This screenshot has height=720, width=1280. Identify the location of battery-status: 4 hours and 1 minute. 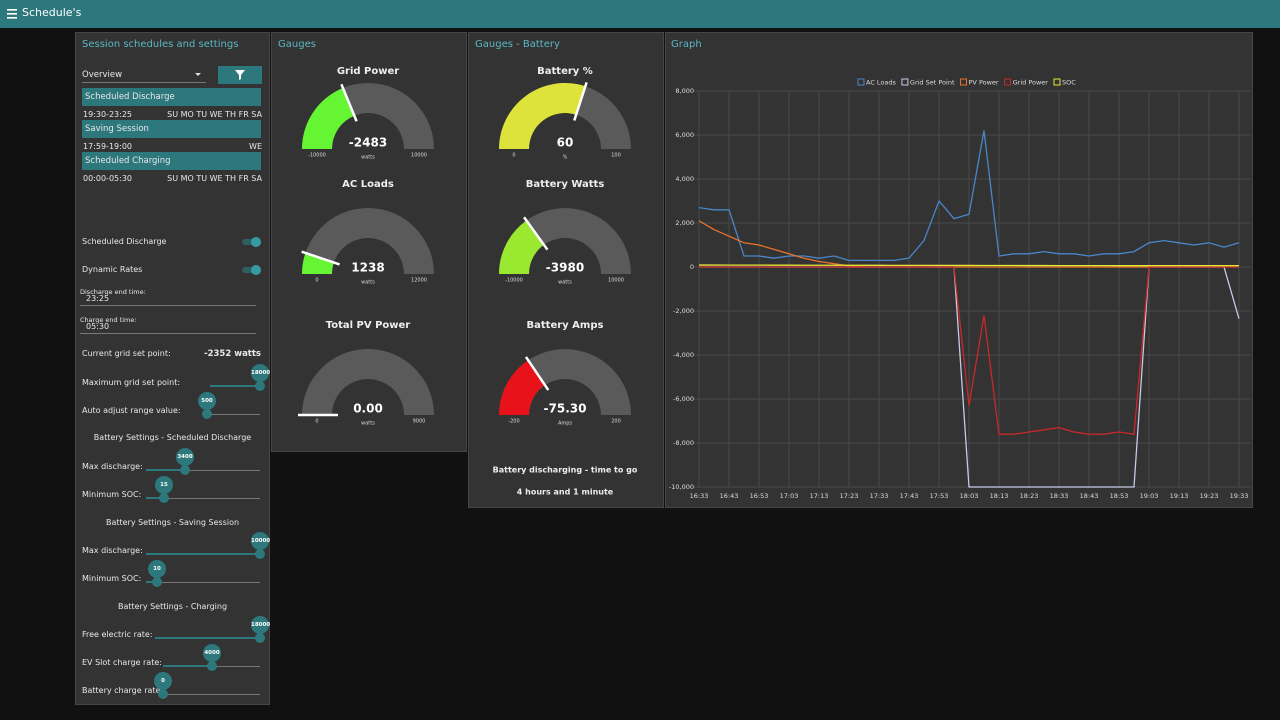
(565, 492).